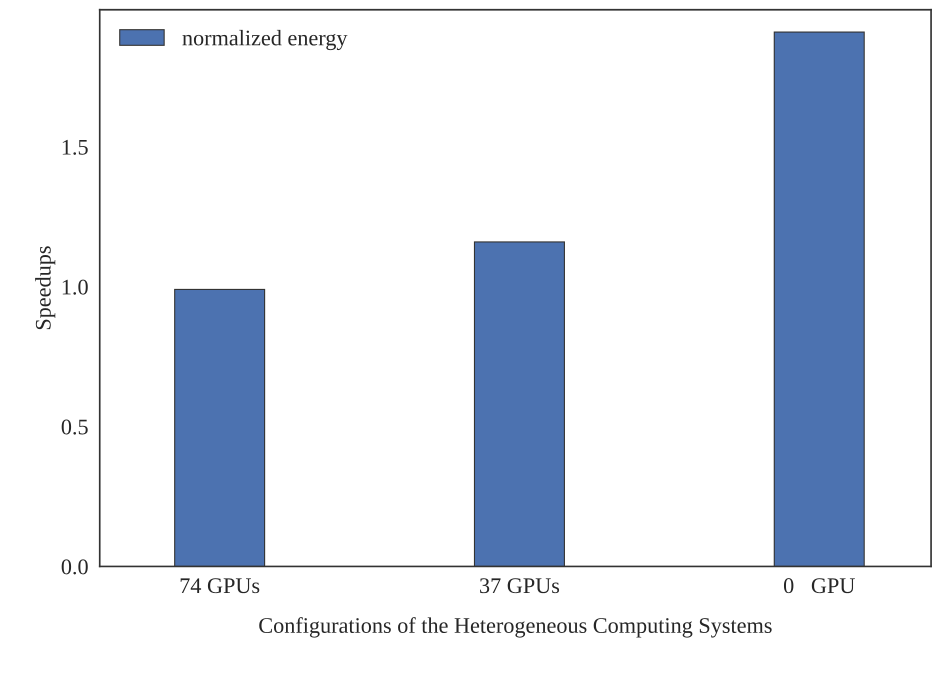 The width and height of the screenshot is (932, 695). What do you see at coordinates (75, 287) in the screenshot?
I see `y-tick-label: 1.0` at bounding box center [75, 287].